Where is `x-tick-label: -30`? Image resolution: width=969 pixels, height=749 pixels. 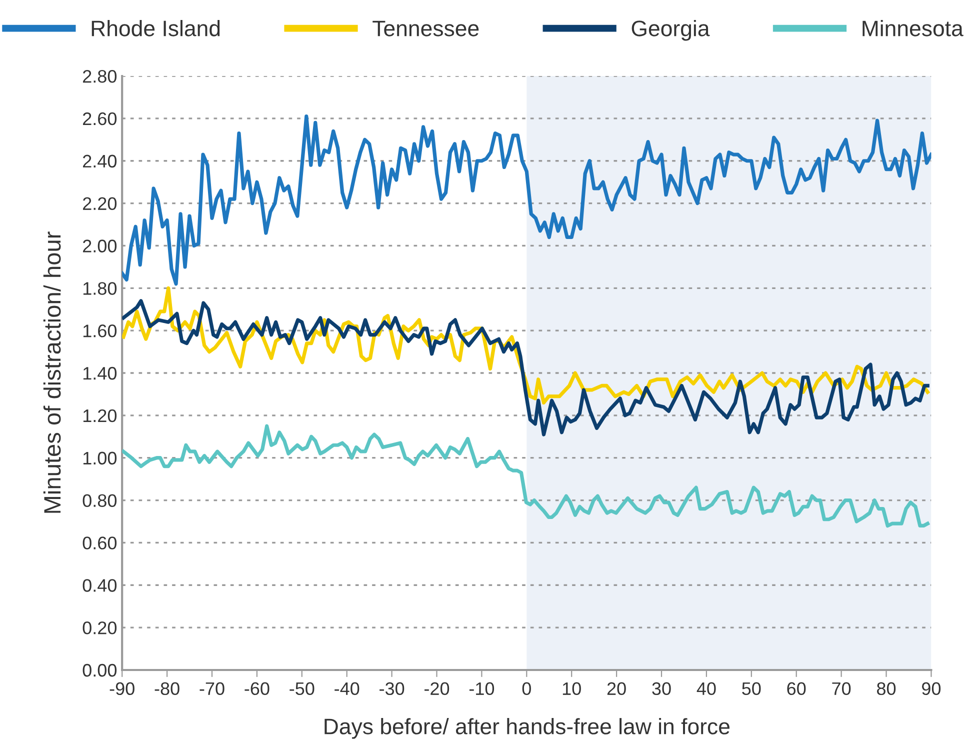
x-tick-label: -30 is located at coordinates (392, 689).